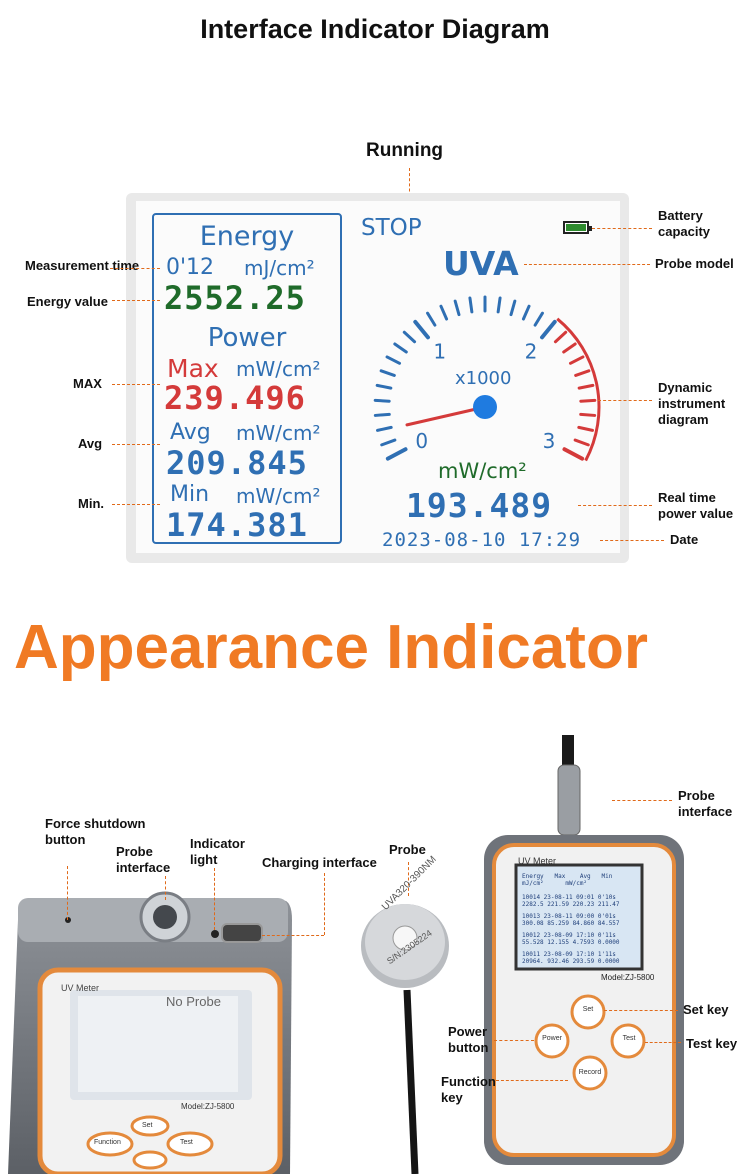 The width and height of the screenshot is (750, 1174). What do you see at coordinates (391, 228) in the screenshot?
I see `status-text: STOP` at bounding box center [391, 228].